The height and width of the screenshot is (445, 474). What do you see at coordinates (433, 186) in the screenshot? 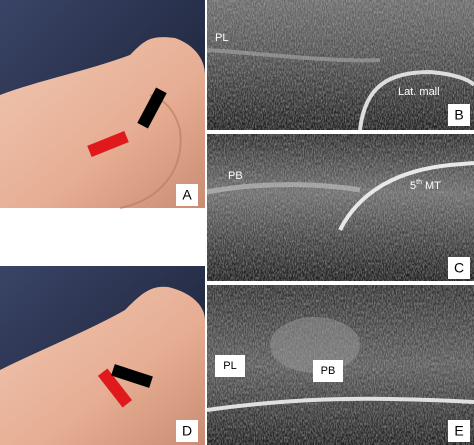
I see `mt-text: MT` at bounding box center [433, 186].